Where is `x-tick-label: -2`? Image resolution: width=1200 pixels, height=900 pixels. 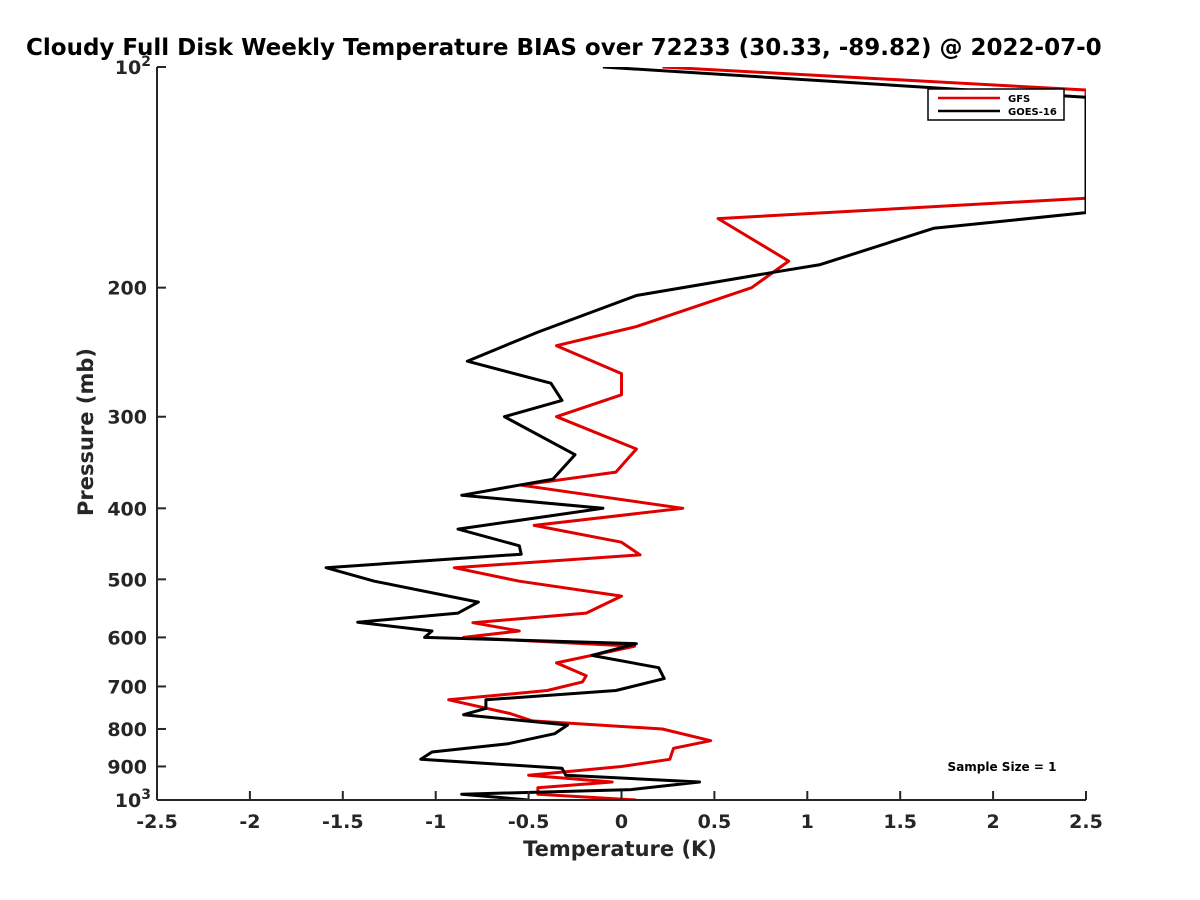
x-tick-label: -2 is located at coordinates (249, 822).